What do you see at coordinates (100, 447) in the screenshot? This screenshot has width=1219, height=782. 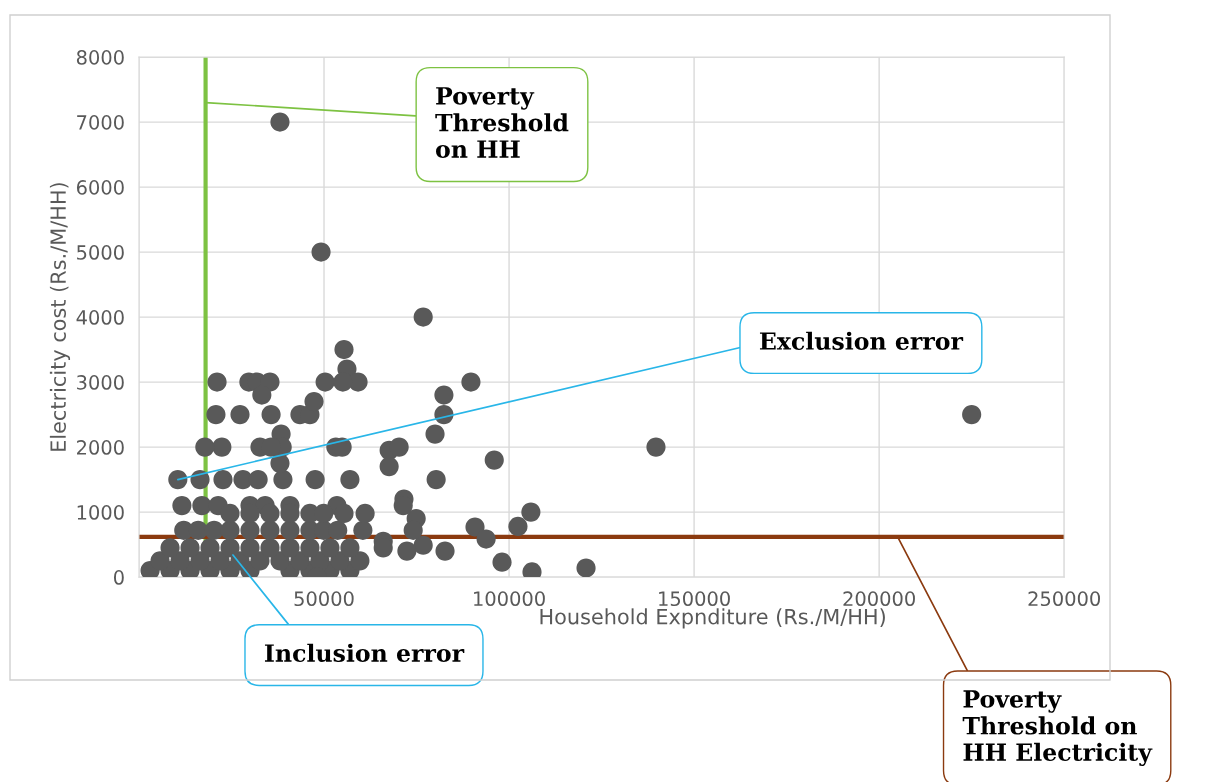 I see `y-tick-label: 2000` at bounding box center [100, 447].